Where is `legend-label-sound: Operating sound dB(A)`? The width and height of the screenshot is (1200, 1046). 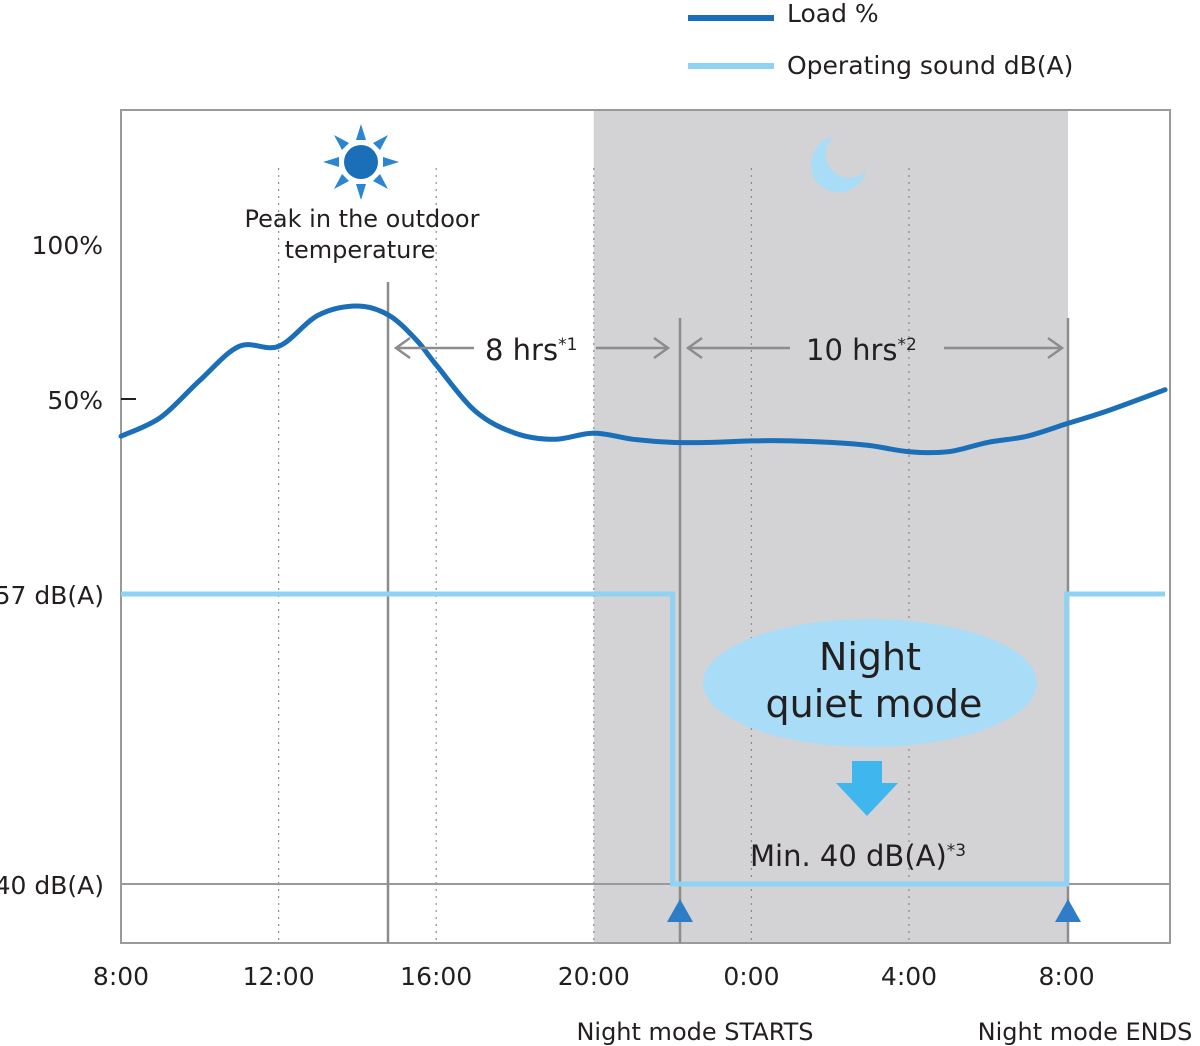
legend-label-sound: Operating sound dB(A) is located at coordinates (930, 65).